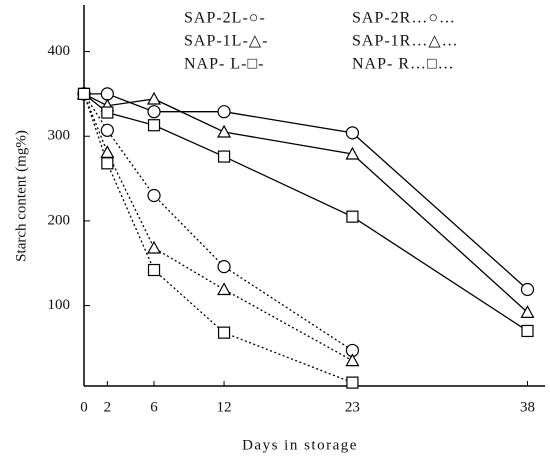 This screenshot has width=550, height=466. What do you see at coordinates (527, 407) in the screenshot?
I see `x-tick-label: 38` at bounding box center [527, 407].